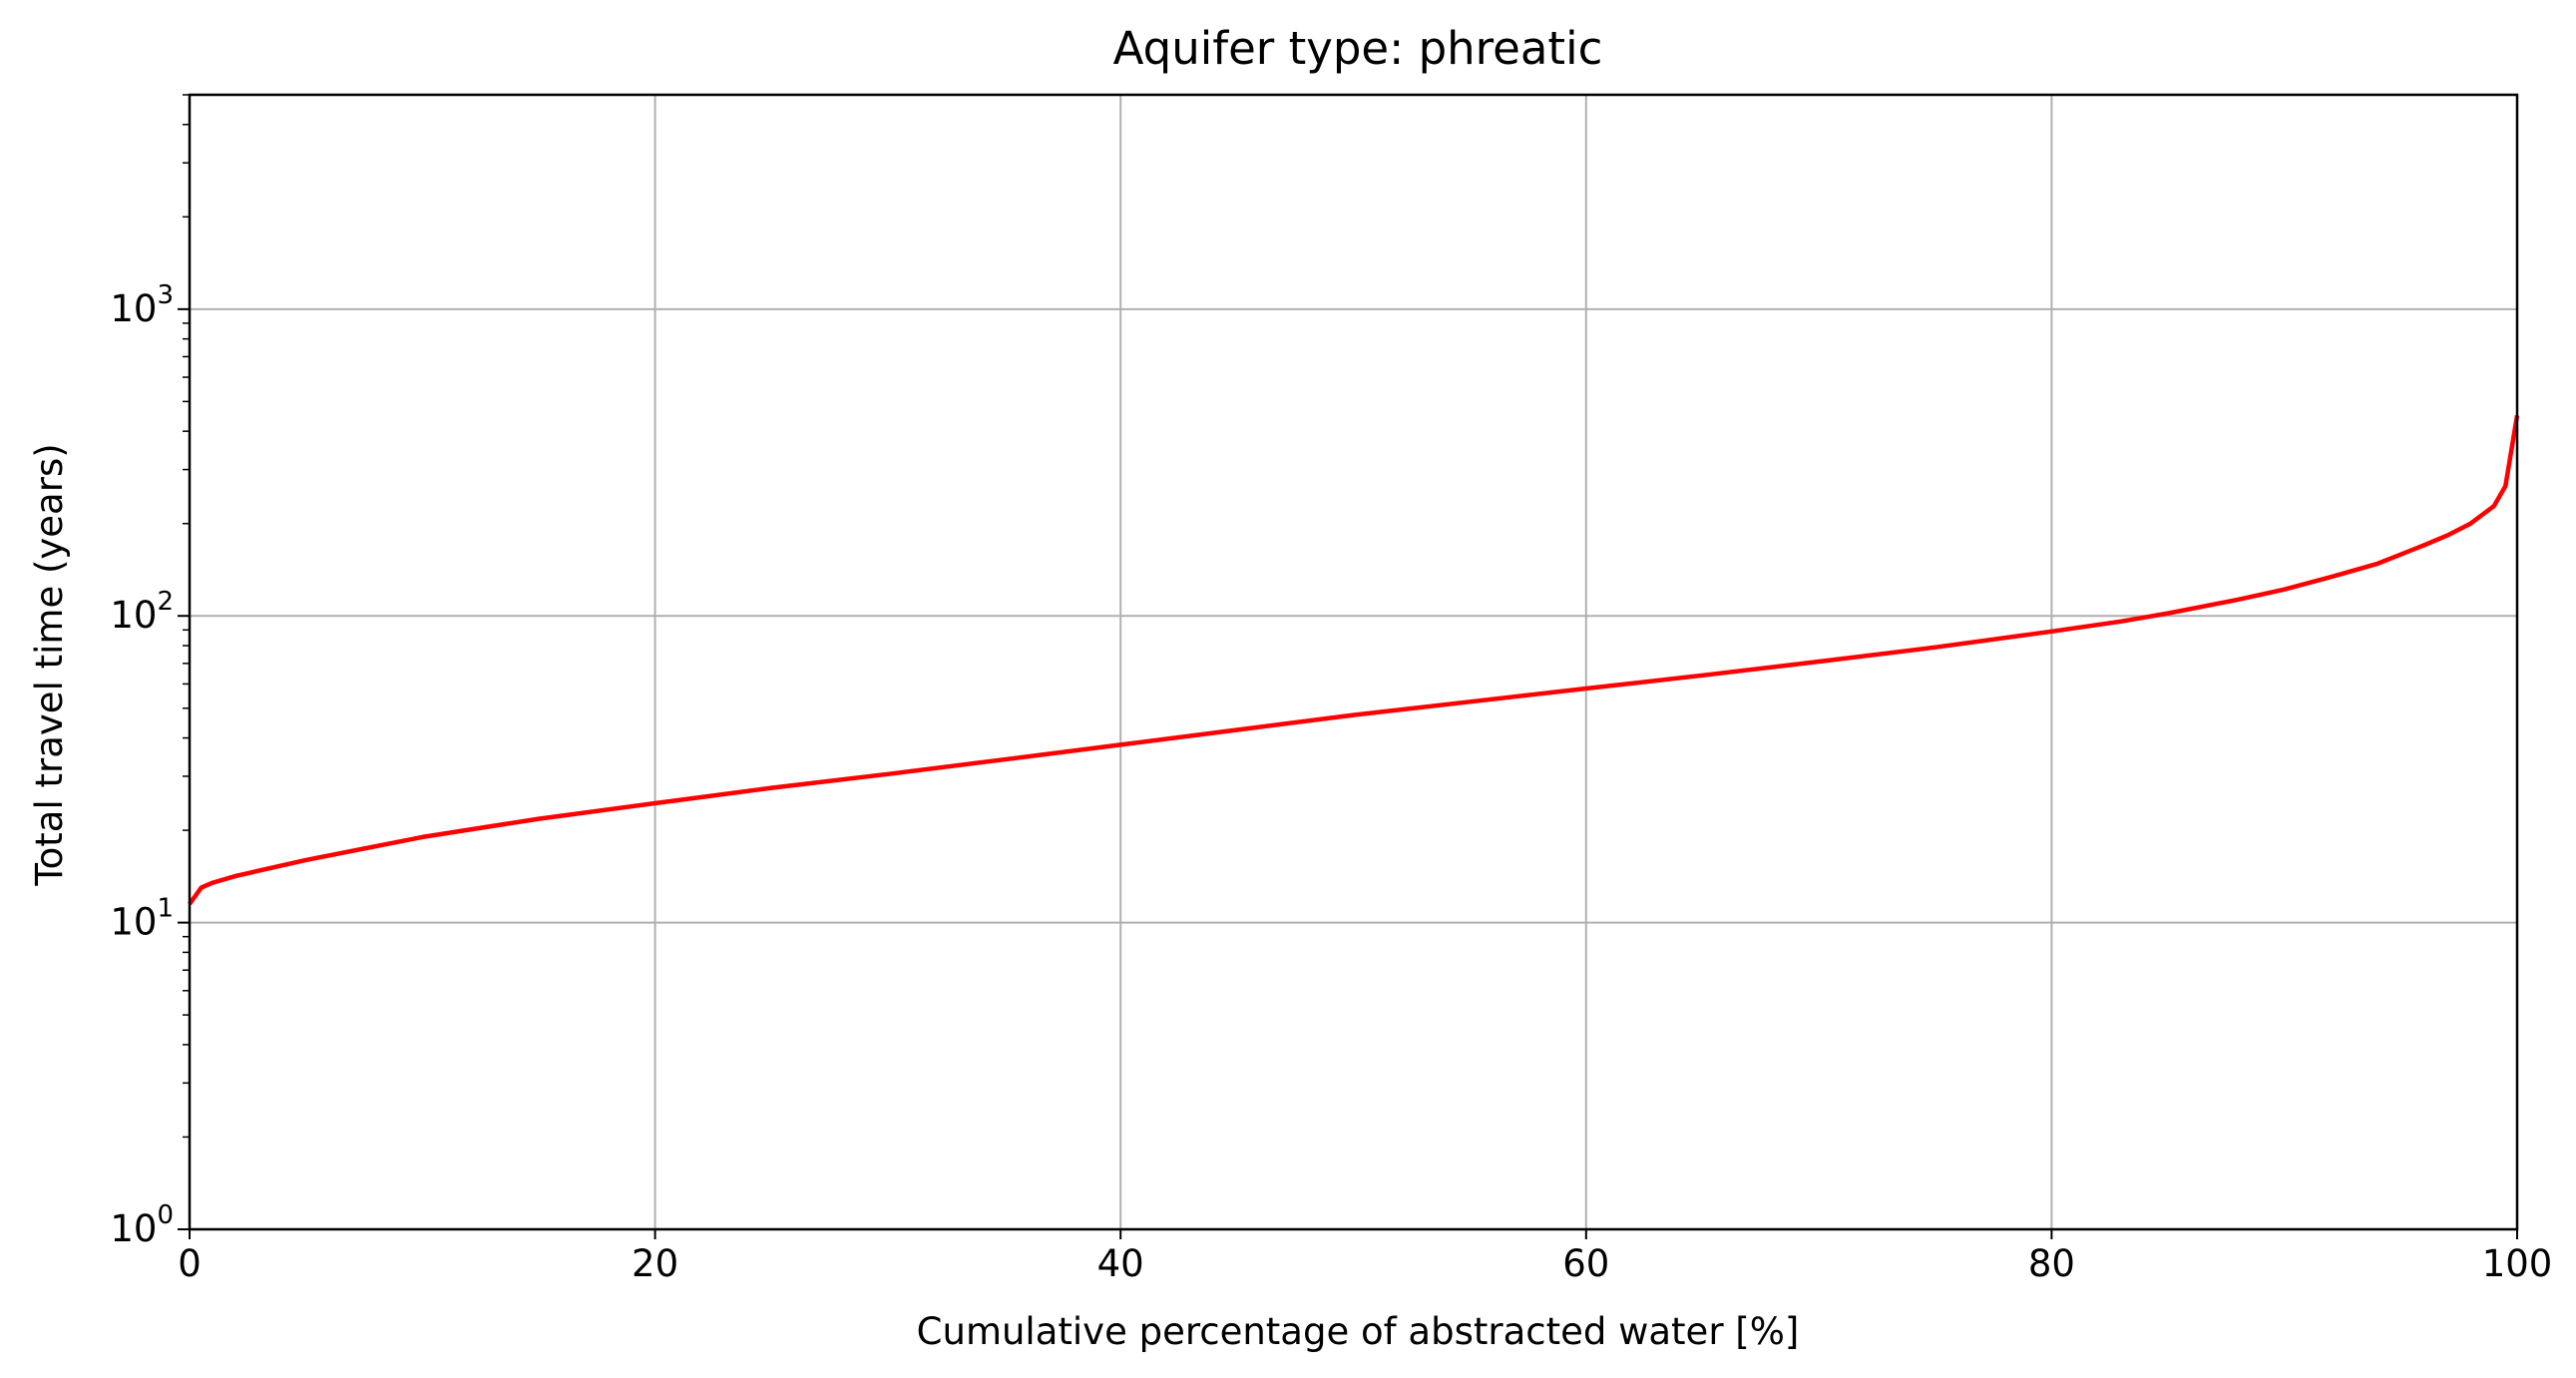 The width and height of the screenshot is (2576, 1378). I want to click on x-tick-label: 40, so click(1120, 1264).